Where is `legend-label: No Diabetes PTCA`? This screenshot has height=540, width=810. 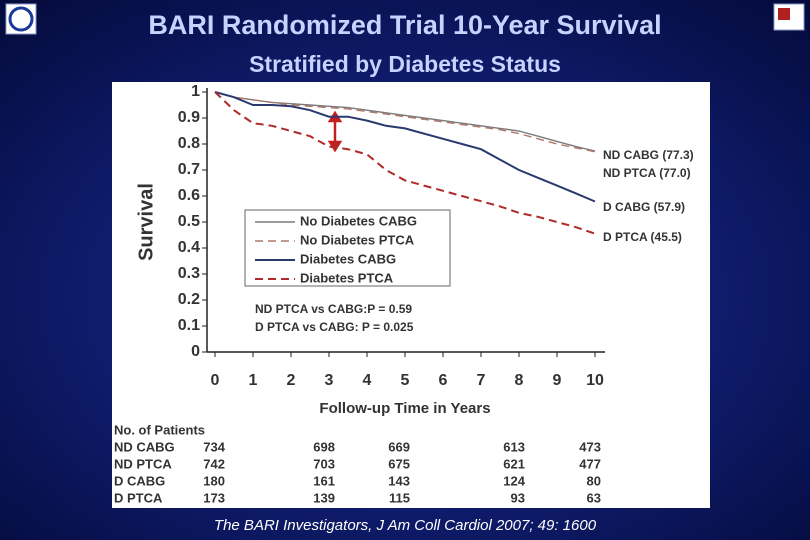
legend-label: No Diabetes PTCA is located at coordinates (357, 239).